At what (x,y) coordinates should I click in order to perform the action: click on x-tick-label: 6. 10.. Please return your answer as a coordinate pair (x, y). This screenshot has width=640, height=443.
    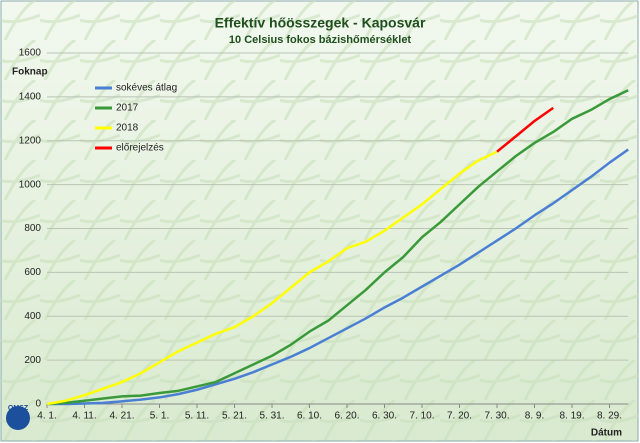
    Looking at the image, I should click on (309, 416).